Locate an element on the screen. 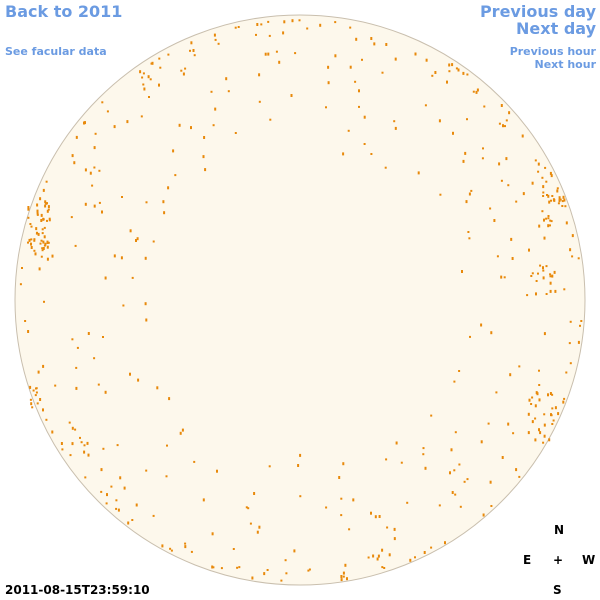  back-link: Back to 2011 is located at coordinates (64, 11).